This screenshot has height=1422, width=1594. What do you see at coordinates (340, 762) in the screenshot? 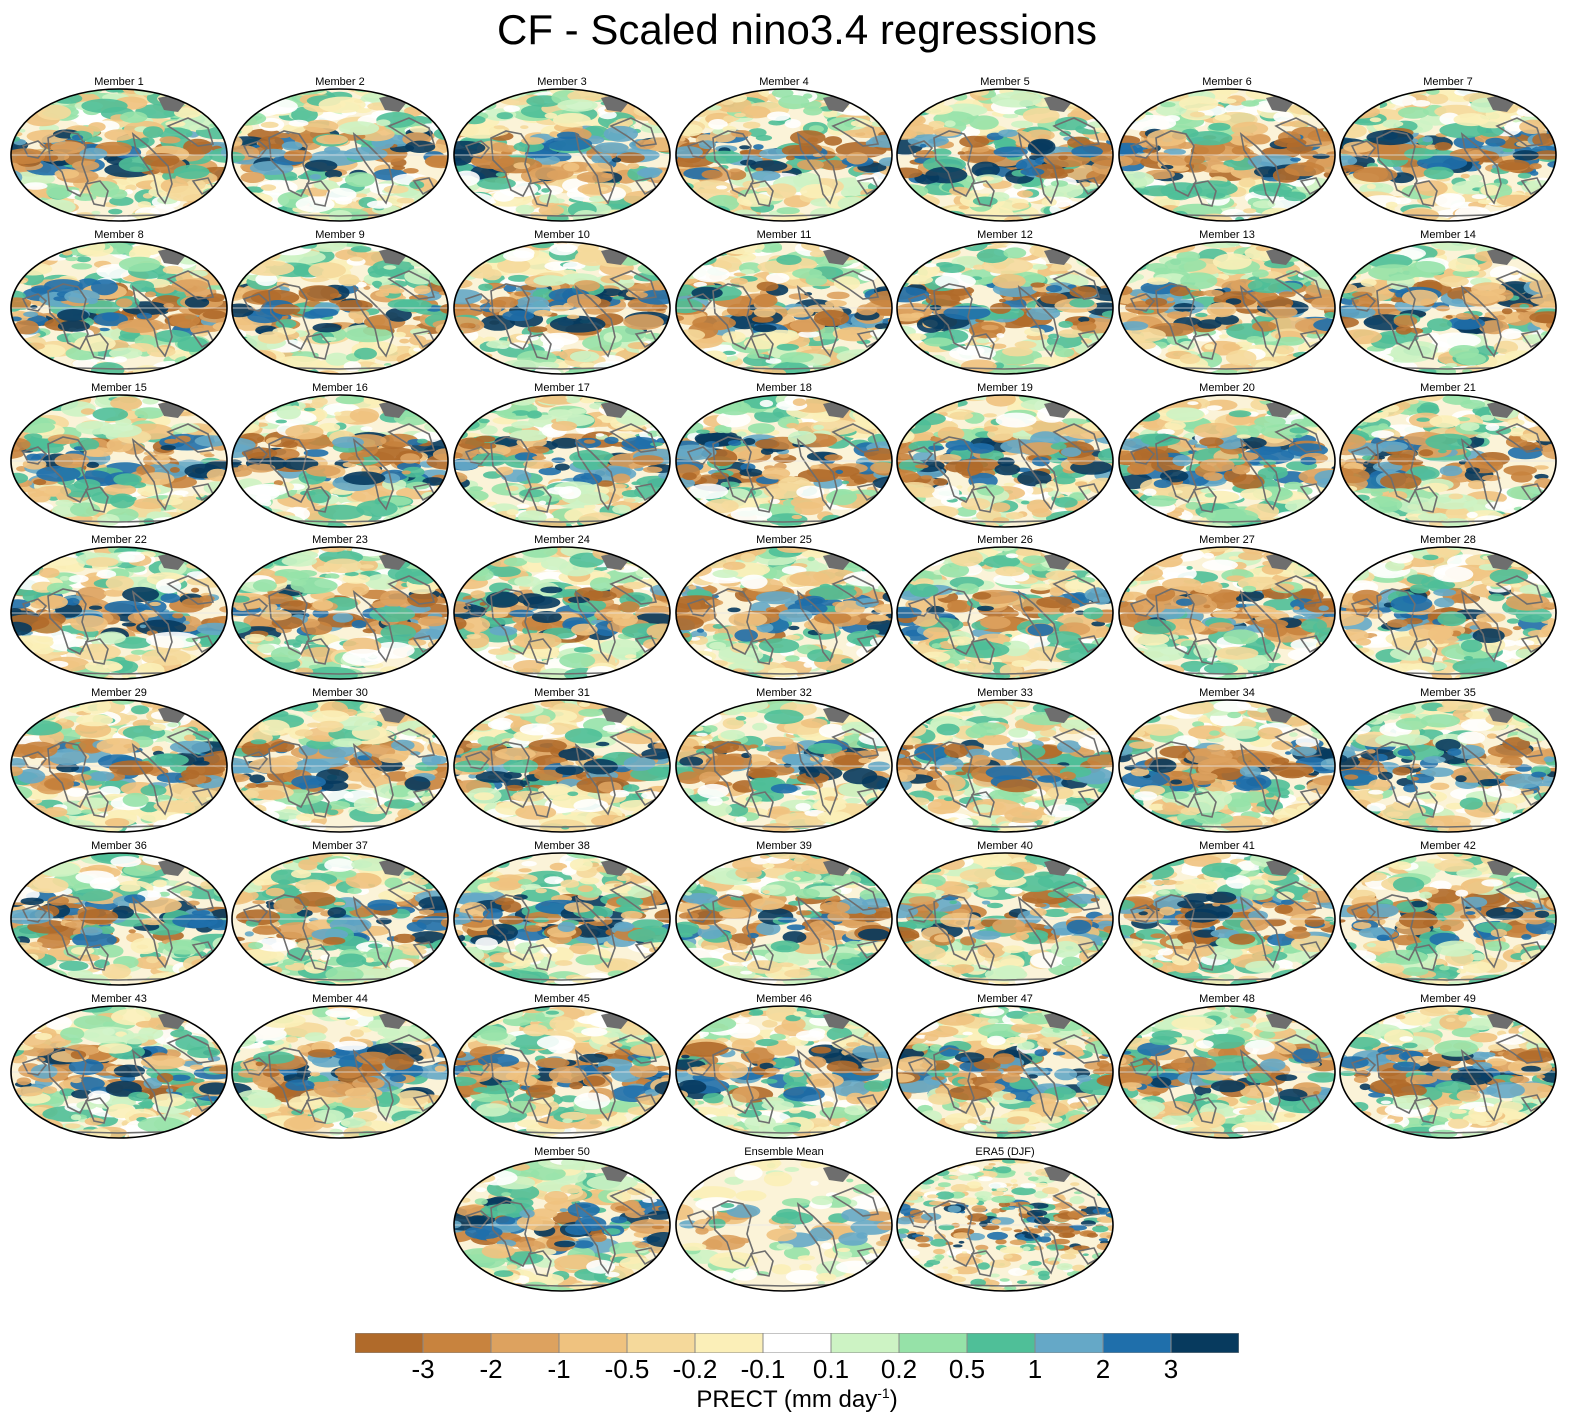
I see `map-panel: Member 30` at bounding box center [340, 762].